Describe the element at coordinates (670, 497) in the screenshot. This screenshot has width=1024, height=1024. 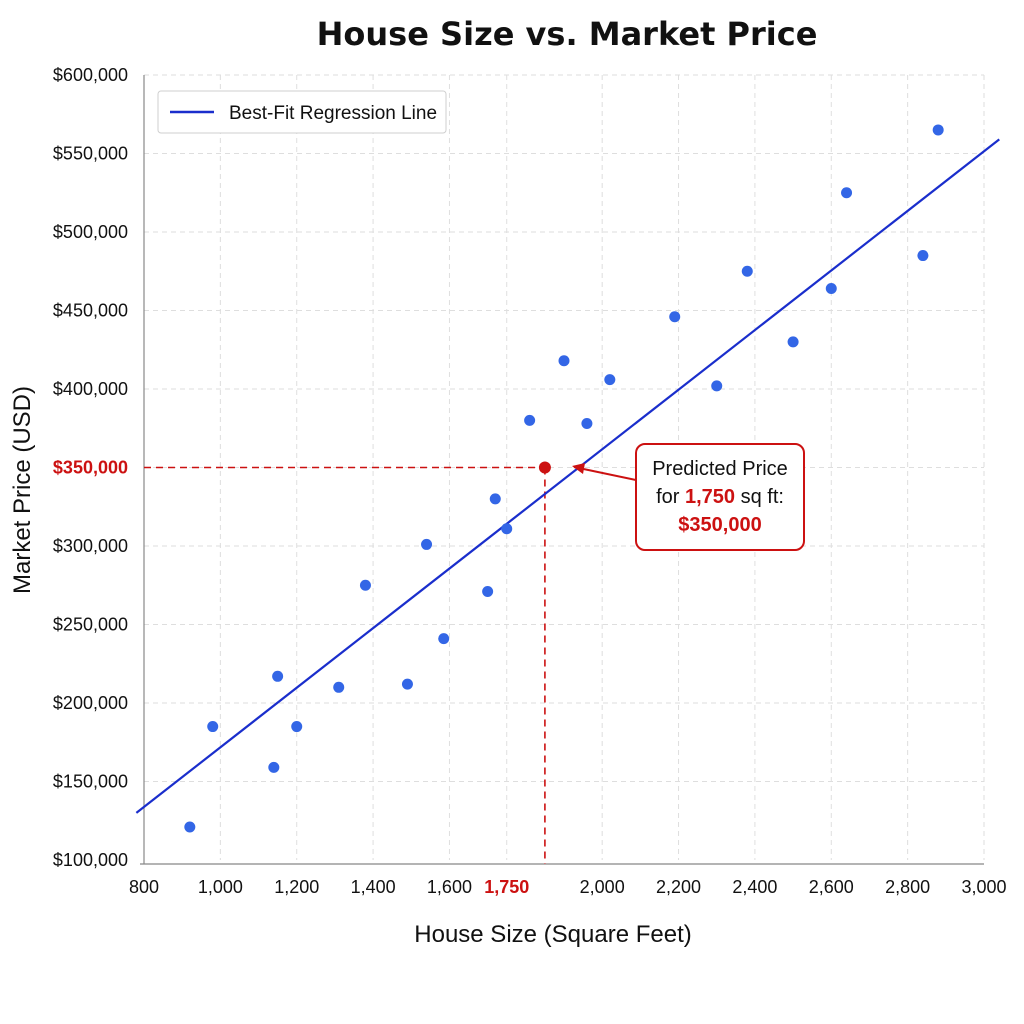
I see `annotation-prefix: for` at that location.